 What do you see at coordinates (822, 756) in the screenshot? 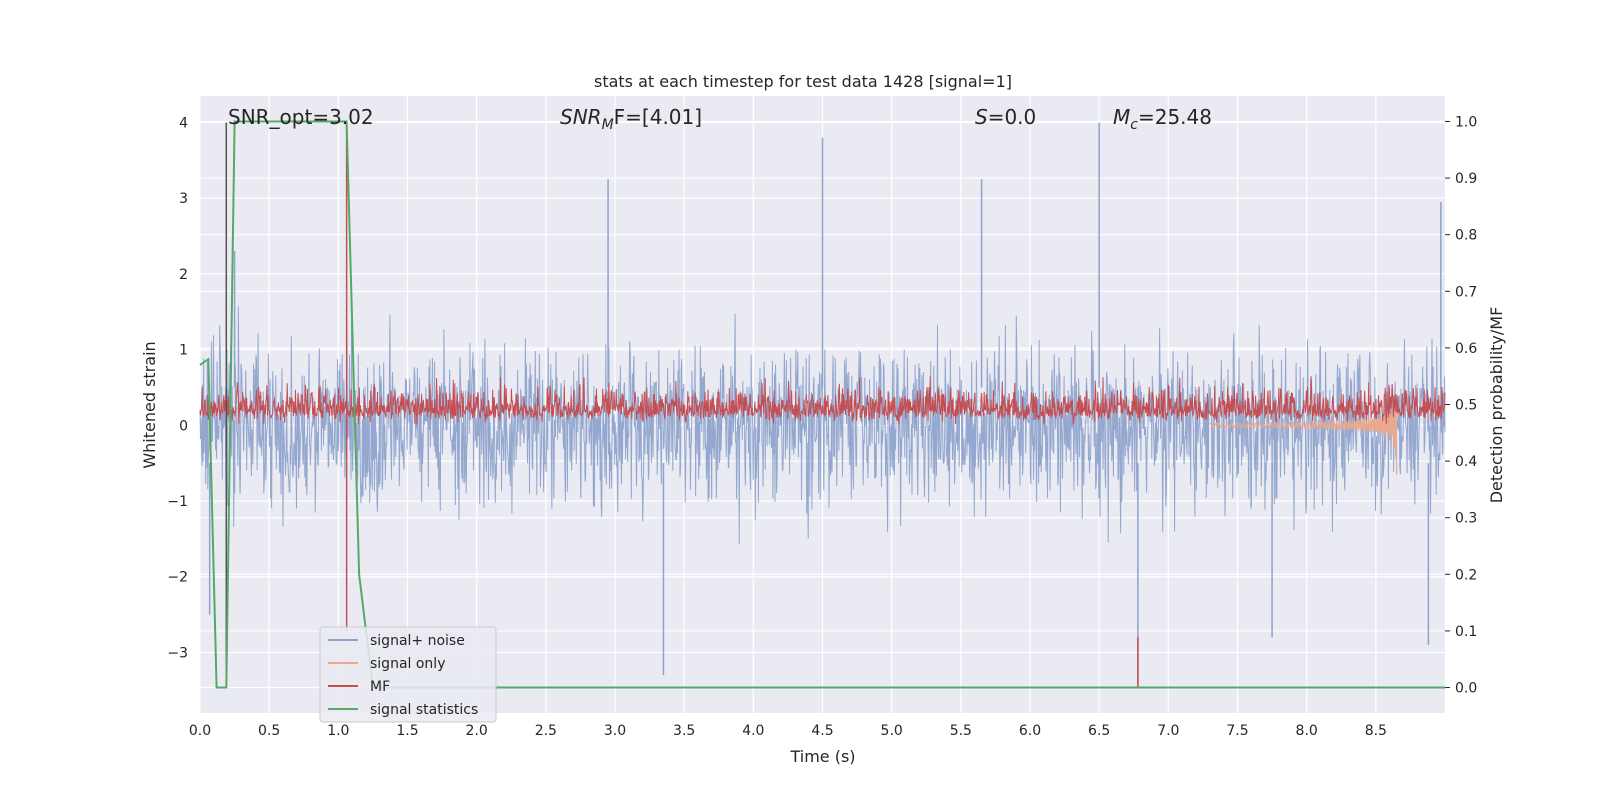
I see `x-axis-label: Time (s)` at bounding box center [822, 756].